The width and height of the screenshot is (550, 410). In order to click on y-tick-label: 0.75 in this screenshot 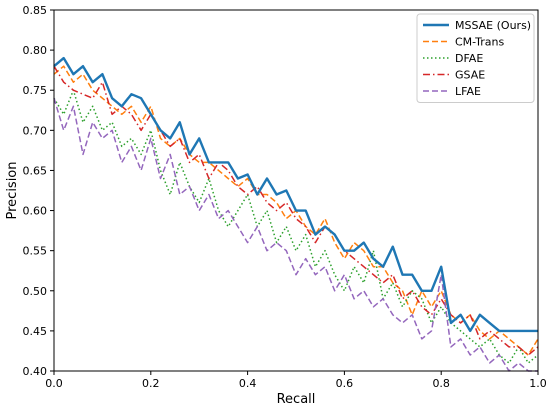, I will do `click(35, 90)`.